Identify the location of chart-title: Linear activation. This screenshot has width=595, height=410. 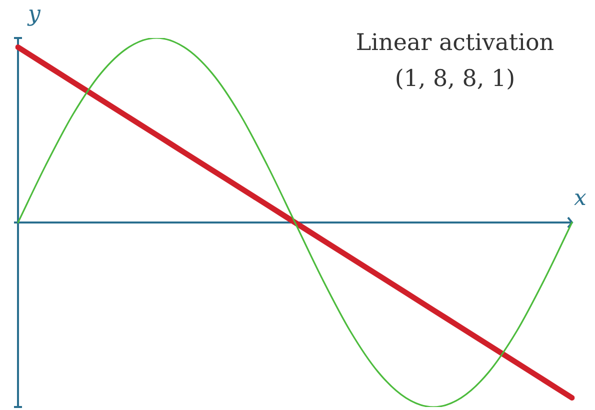
(455, 43).